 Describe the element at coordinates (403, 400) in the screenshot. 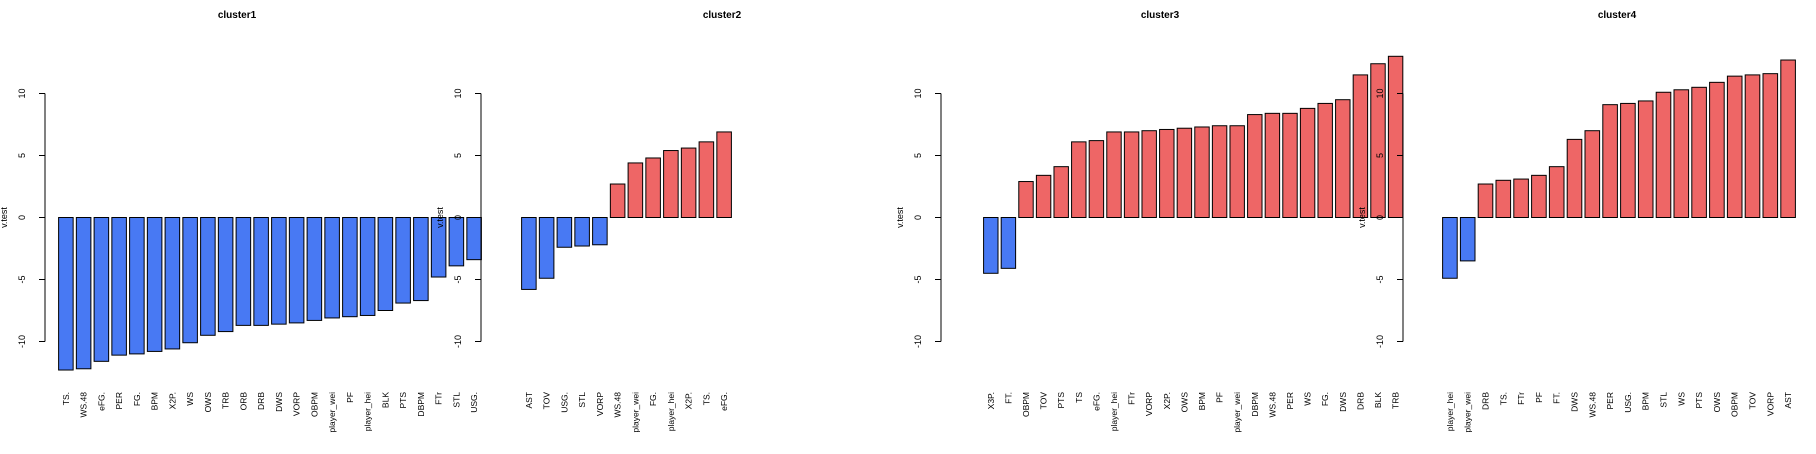

I see `category-label: PTS` at that location.